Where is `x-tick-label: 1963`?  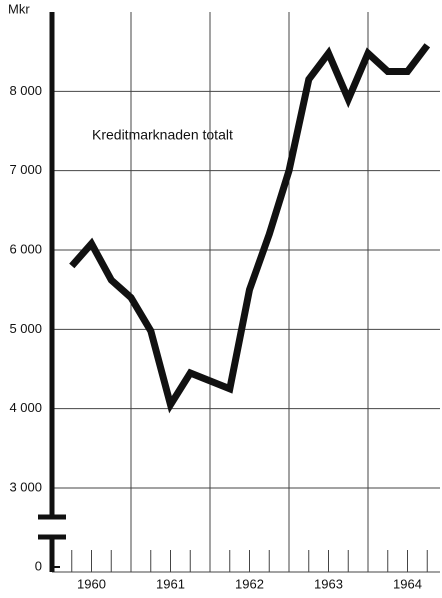
x-tick-label: 1963 is located at coordinates (328, 583).